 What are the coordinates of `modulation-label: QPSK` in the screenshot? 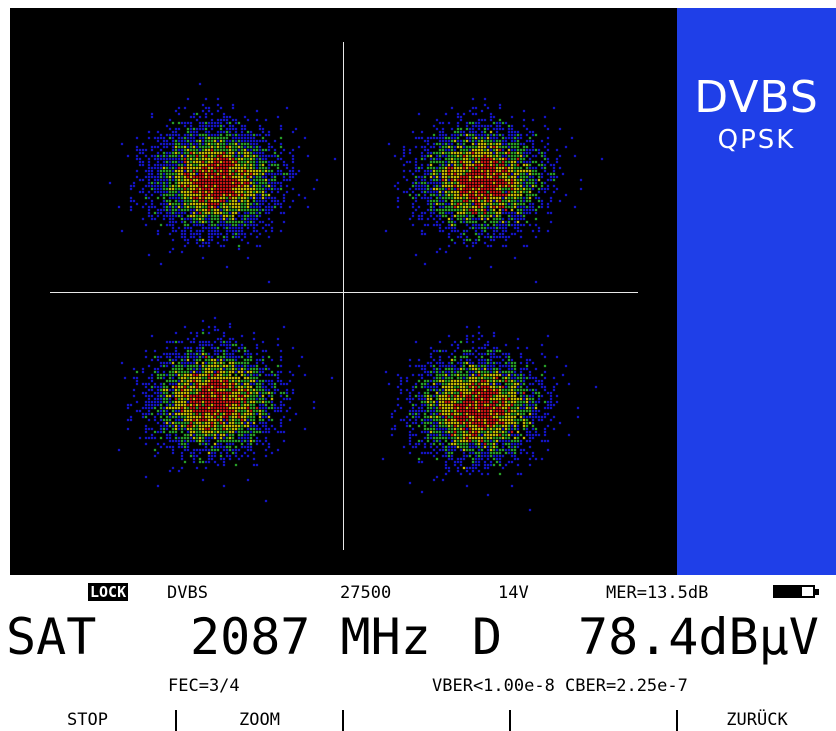 It's located at (756, 140).